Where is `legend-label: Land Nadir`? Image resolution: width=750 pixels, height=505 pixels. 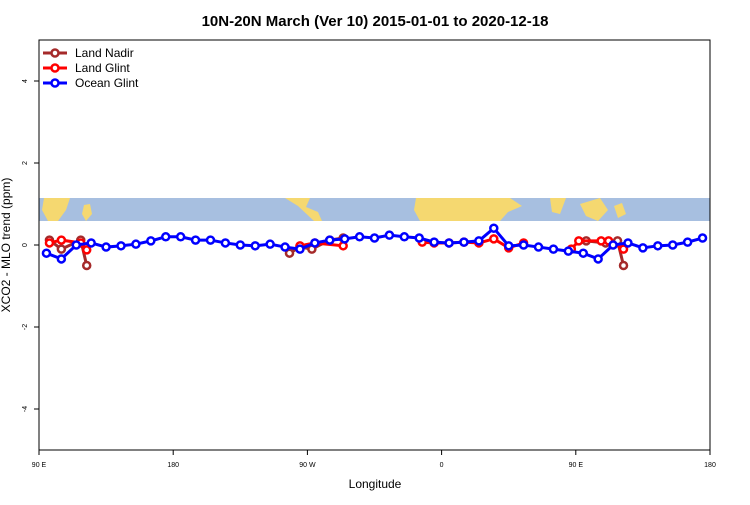 legend-label: Land Nadir is located at coordinates (104, 53).